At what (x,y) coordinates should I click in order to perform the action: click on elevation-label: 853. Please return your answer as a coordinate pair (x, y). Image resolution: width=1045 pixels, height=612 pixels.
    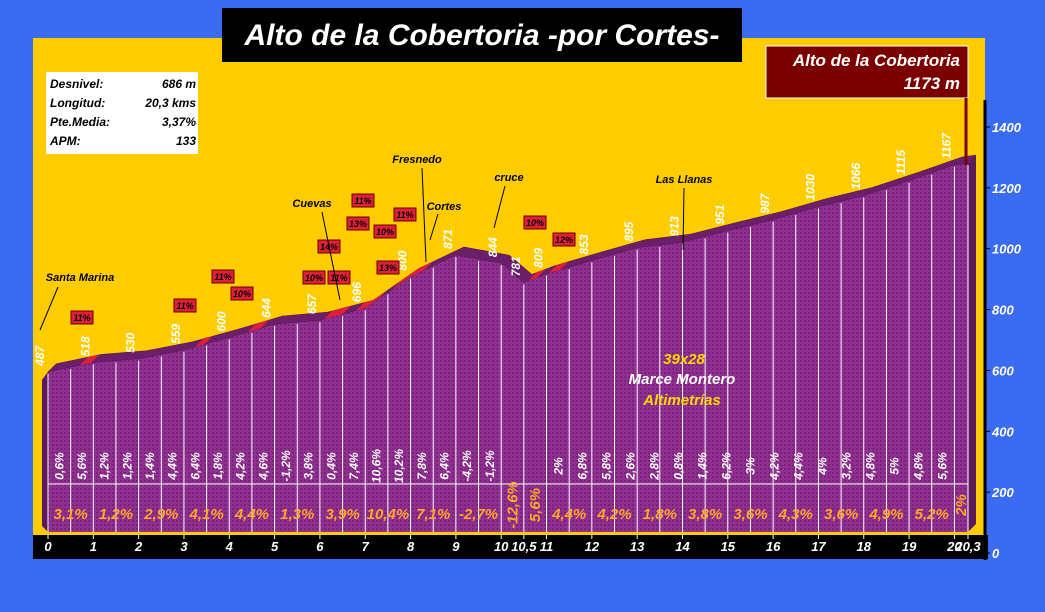
    Looking at the image, I should click on (584, 244).